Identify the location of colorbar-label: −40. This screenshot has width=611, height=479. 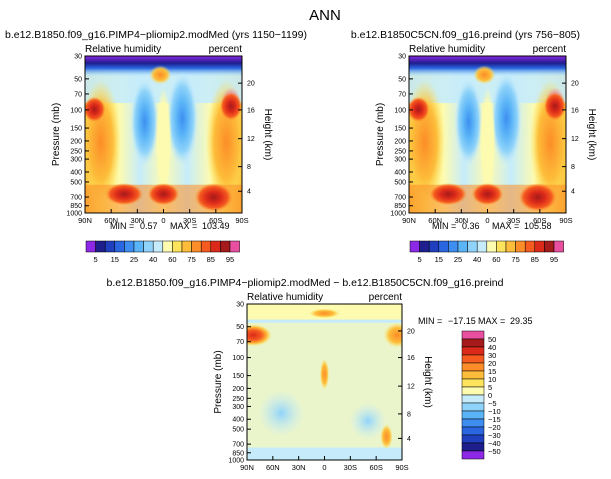
(494, 443).